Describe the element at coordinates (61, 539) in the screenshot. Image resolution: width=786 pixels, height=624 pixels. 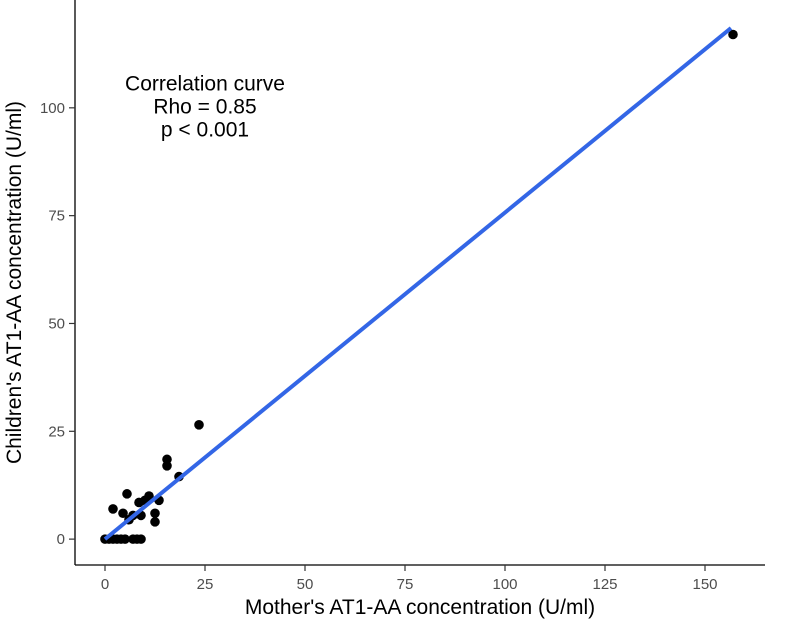
I see `y-tick-label: 0` at that location.